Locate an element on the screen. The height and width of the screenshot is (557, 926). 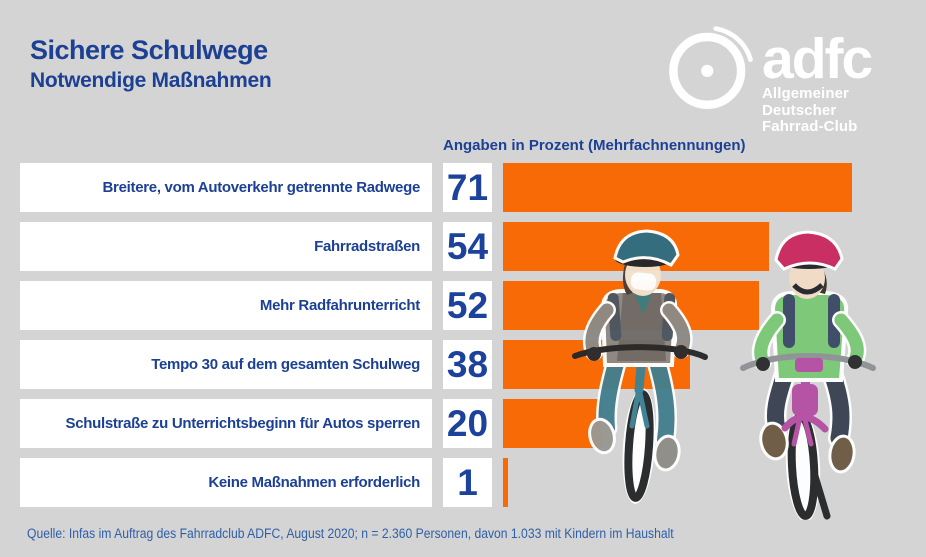
bar-row: Fahrradstraßen 54 is located at coordinates (436, 246).